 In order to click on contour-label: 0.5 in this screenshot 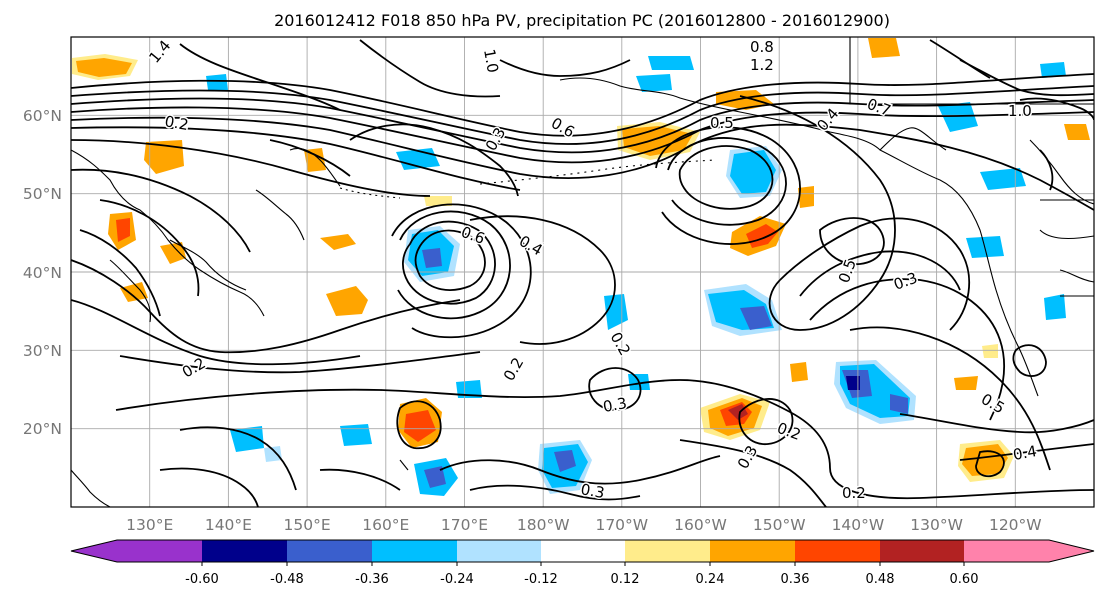, I will do `click(722, 123)`.